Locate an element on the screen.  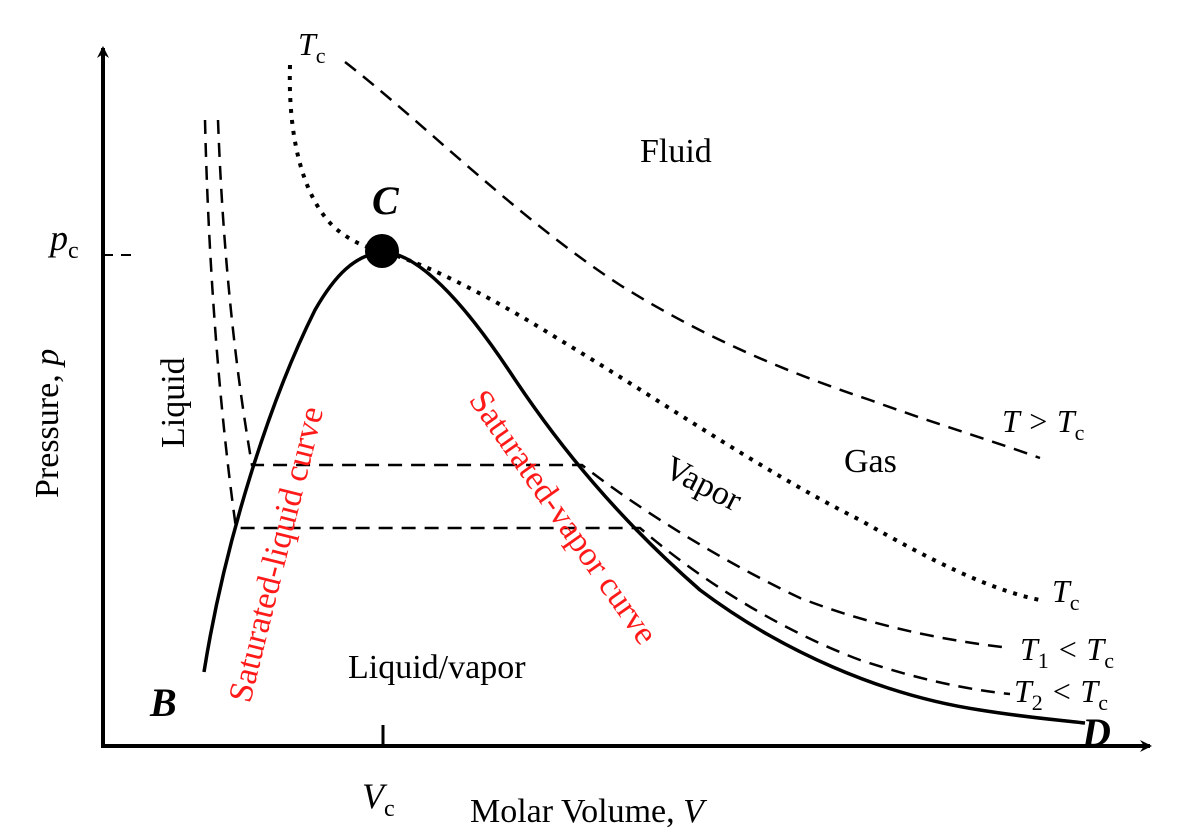
x-axis-label: Molar Volume, V is located at coordinates (589, 811).